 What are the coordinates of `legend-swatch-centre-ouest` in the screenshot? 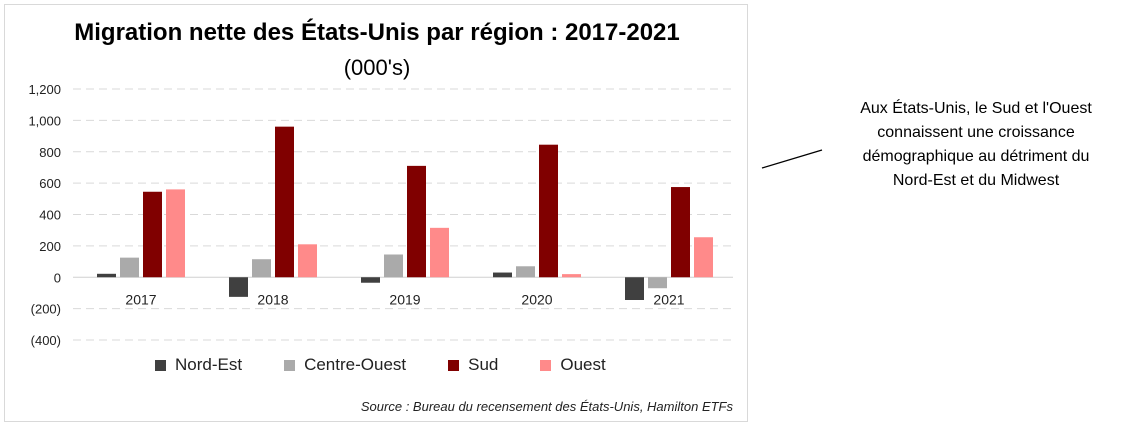 It's located at (290, 365).